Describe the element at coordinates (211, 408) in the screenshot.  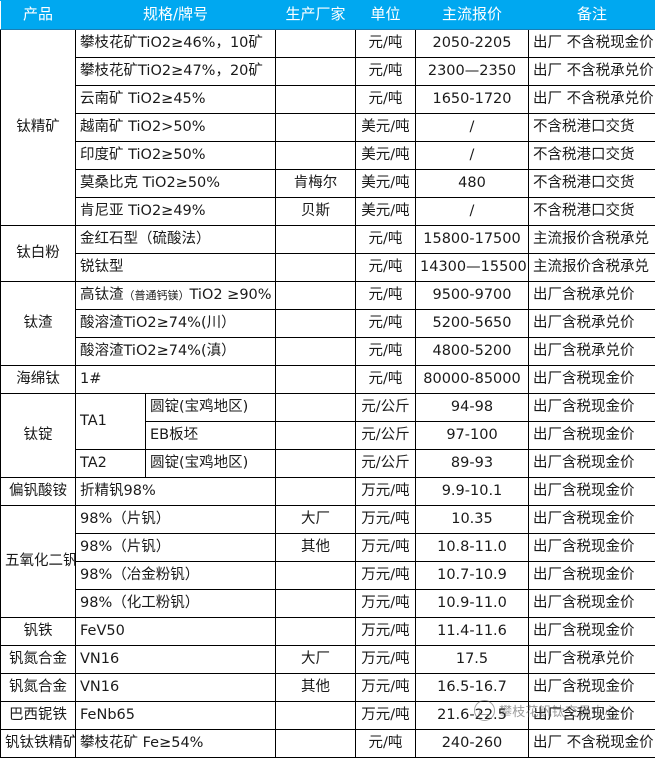
I see `cell-spec: 圆锭(宝鸡地区)` at that location.